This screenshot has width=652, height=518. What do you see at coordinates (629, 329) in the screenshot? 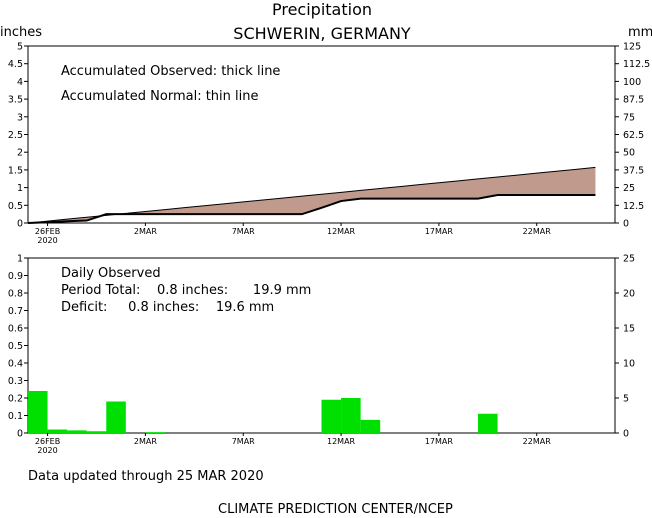
I see `daily-right-tick-label: 15` at bounding box center [629, 329].